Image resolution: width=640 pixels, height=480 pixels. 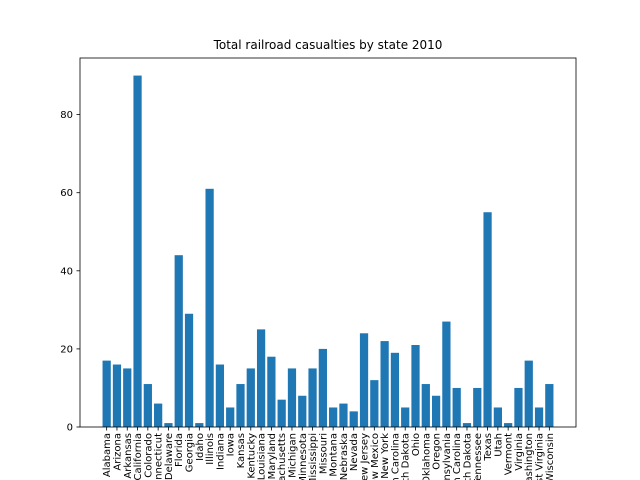 What do you see at coordinates (478, 456) in the screenshot?
I see `x-tick-label: Tennessee` at bounding box center [478, 456].